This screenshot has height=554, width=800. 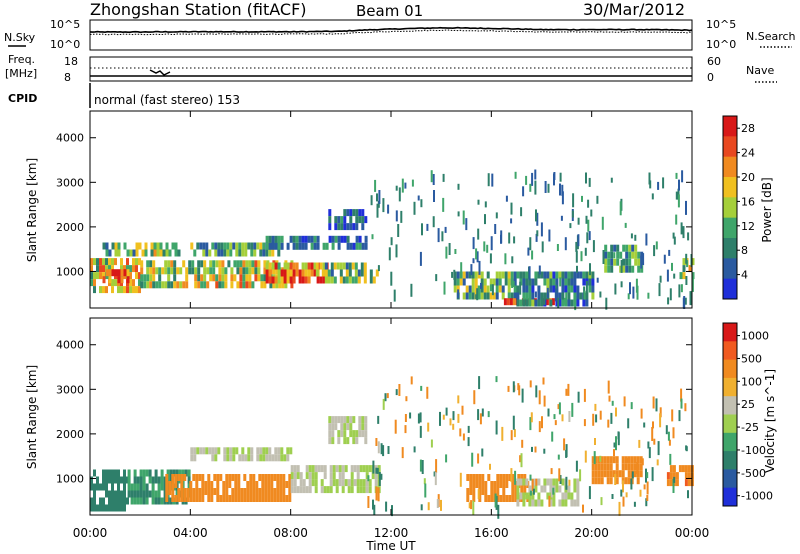 What do you see at coordinates (70, 478) in the screenshot?
I see `y-tick-label: 1000` at bounding box center [70, 478].